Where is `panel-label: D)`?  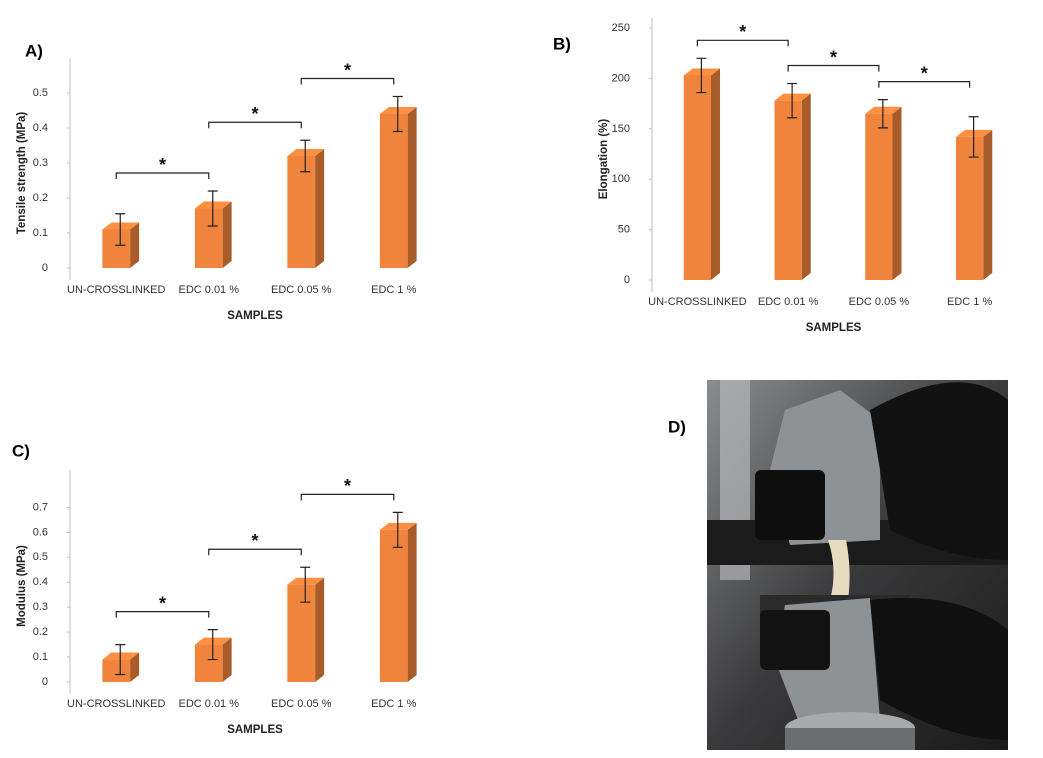
panel-label: D) is located at coordinates (677, 426).